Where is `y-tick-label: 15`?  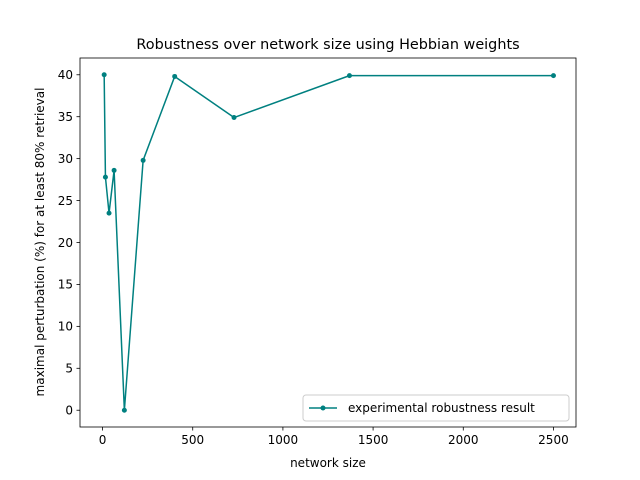
y-tick-label: 15 is located at coordinates (65, 285).